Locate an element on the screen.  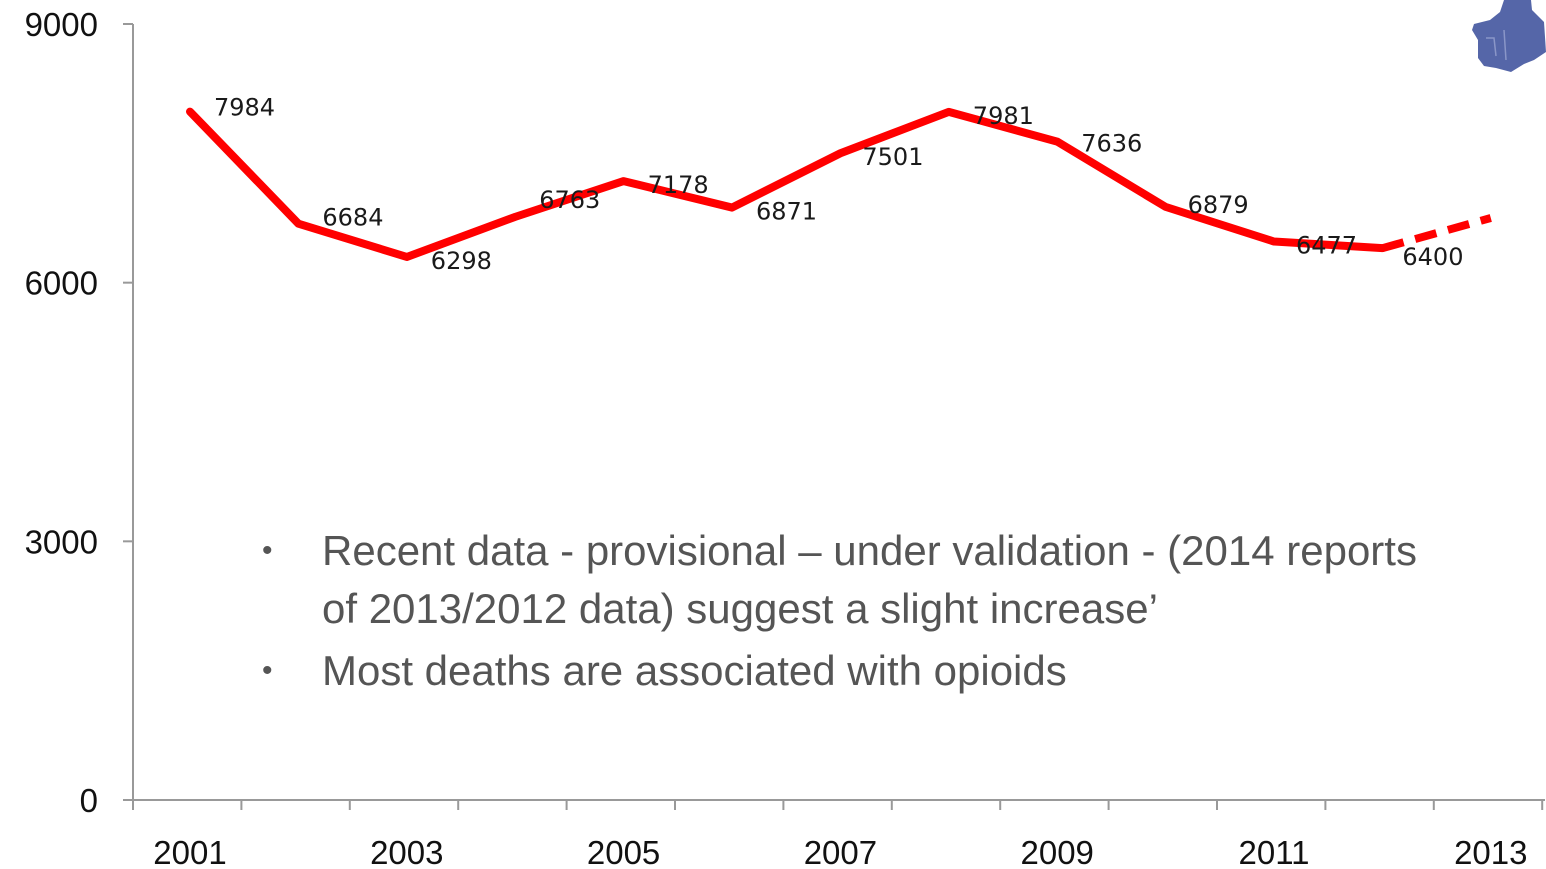
data-label: 7178 is located at coordinates (678, 185).